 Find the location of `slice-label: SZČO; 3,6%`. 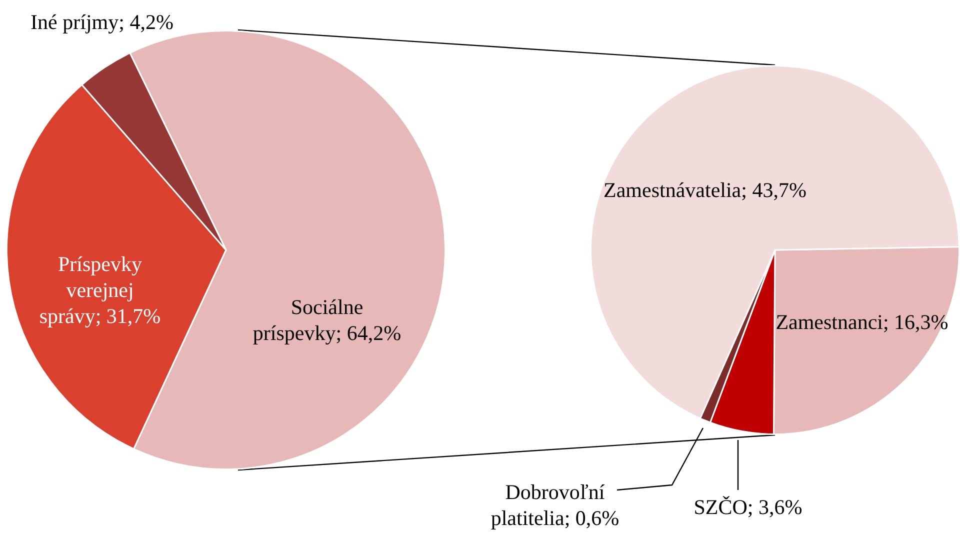

slice-label: SZČO; 3,6% is located at coordinates (748, 507).